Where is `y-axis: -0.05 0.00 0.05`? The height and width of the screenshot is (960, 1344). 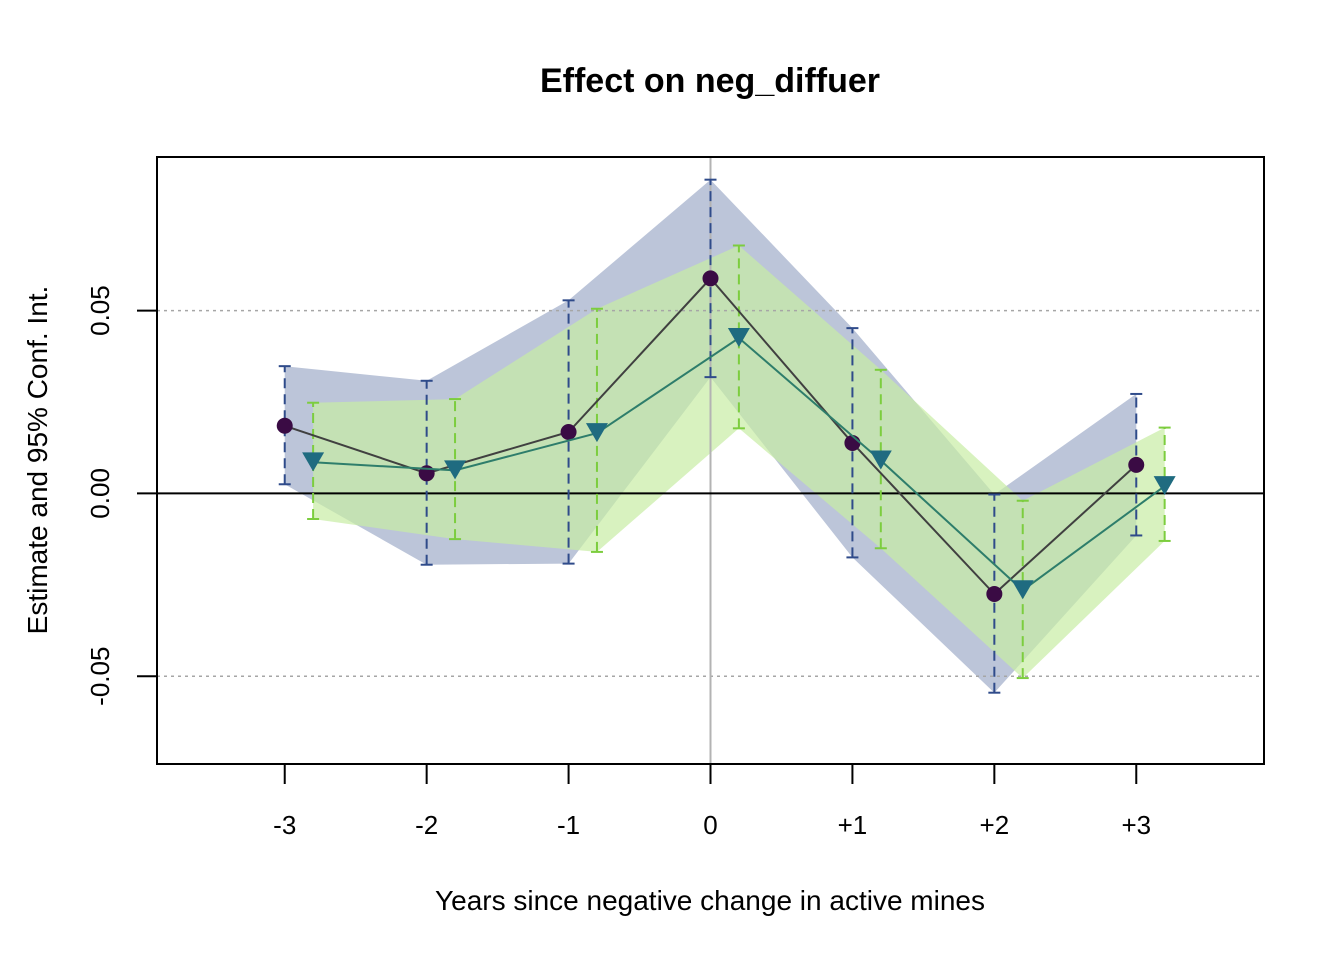
y-axis: -0.05 0.00 0.05 is located at coordinates (121, 495).